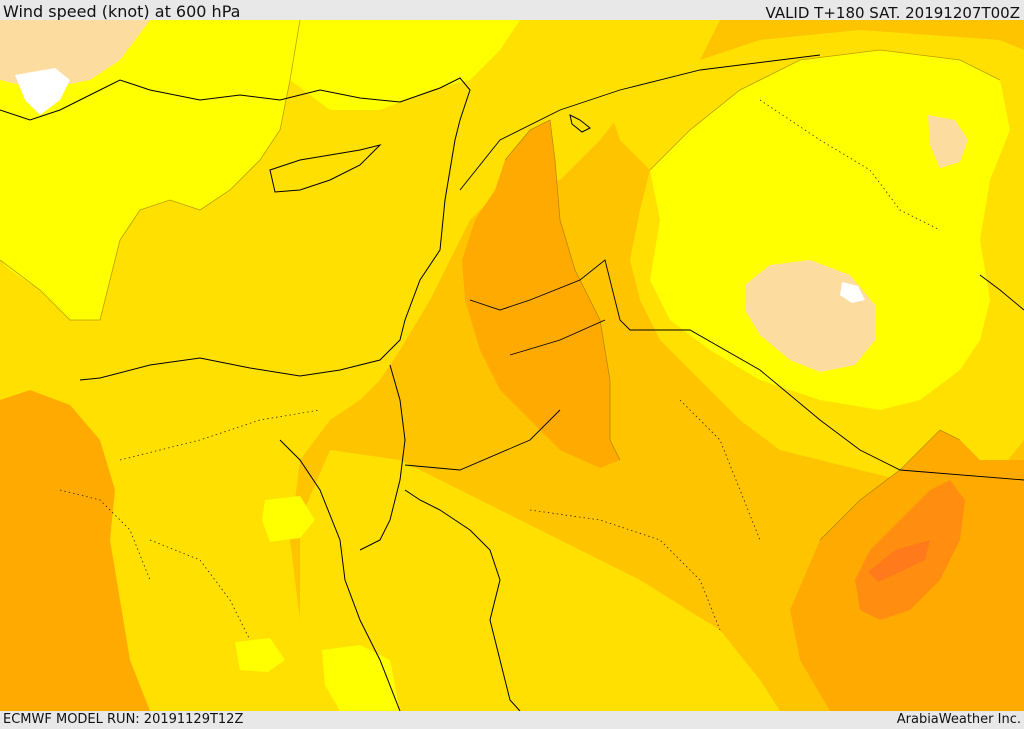 Image resolution: width=1024 pixels, height=729 pixels. What do you see at coordinates (892, 13) in the screenshot?
I see `valid-time: VALID T+180 SAT. 20191207T00Z` at bounding box center [892, 13].